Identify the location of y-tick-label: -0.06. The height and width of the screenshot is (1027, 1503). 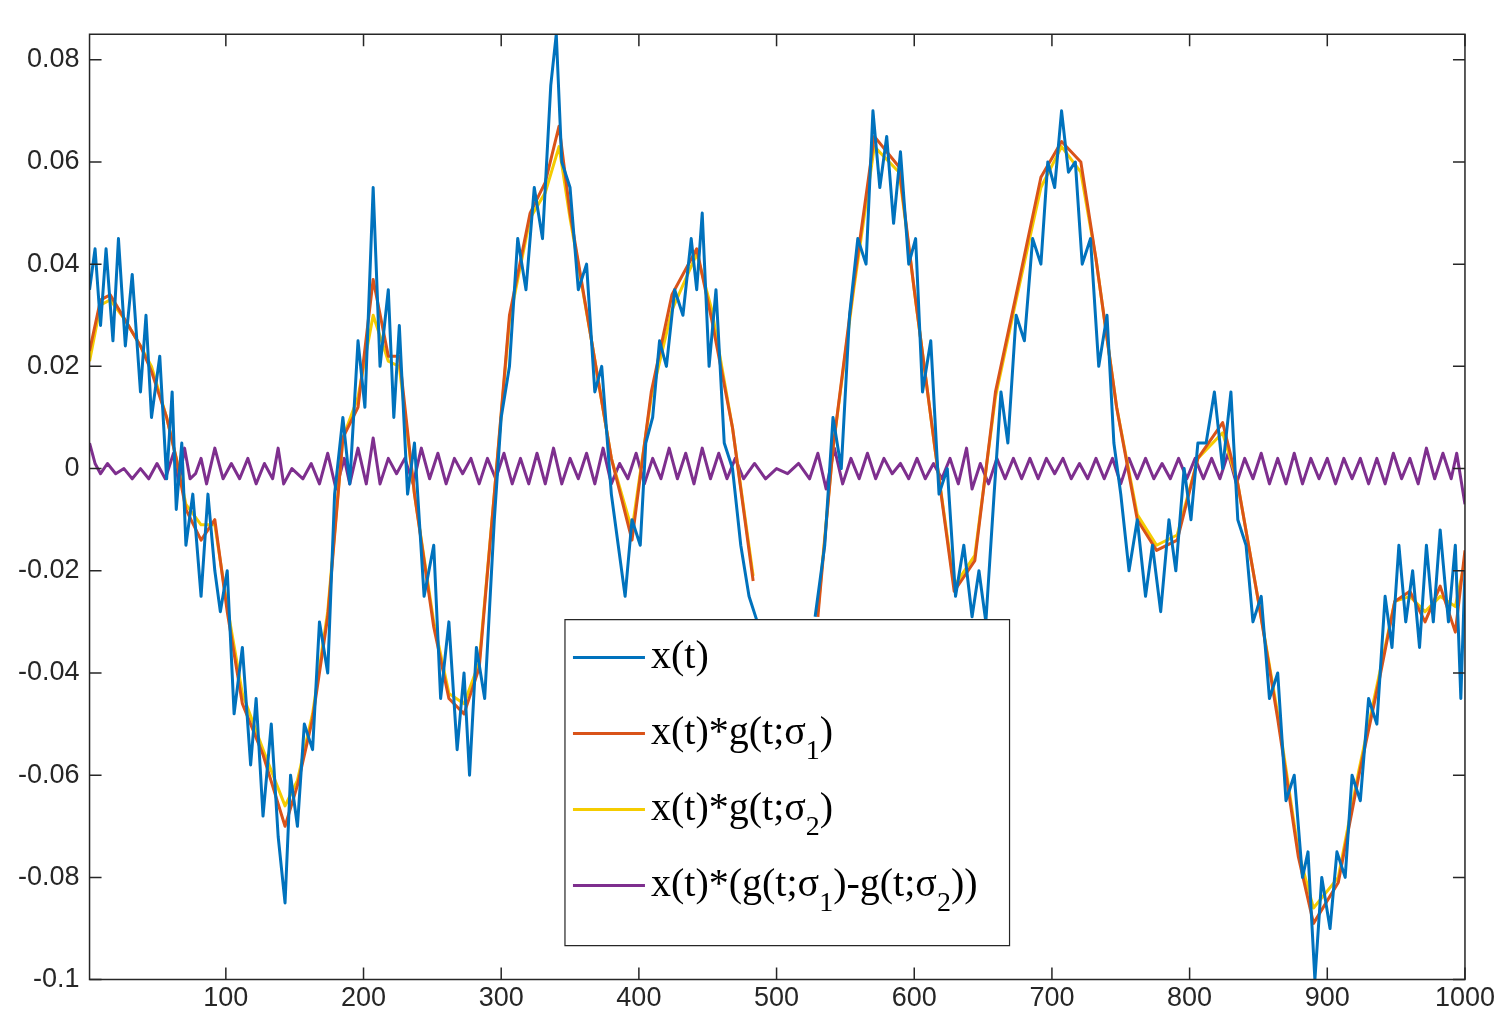
(48, 773).